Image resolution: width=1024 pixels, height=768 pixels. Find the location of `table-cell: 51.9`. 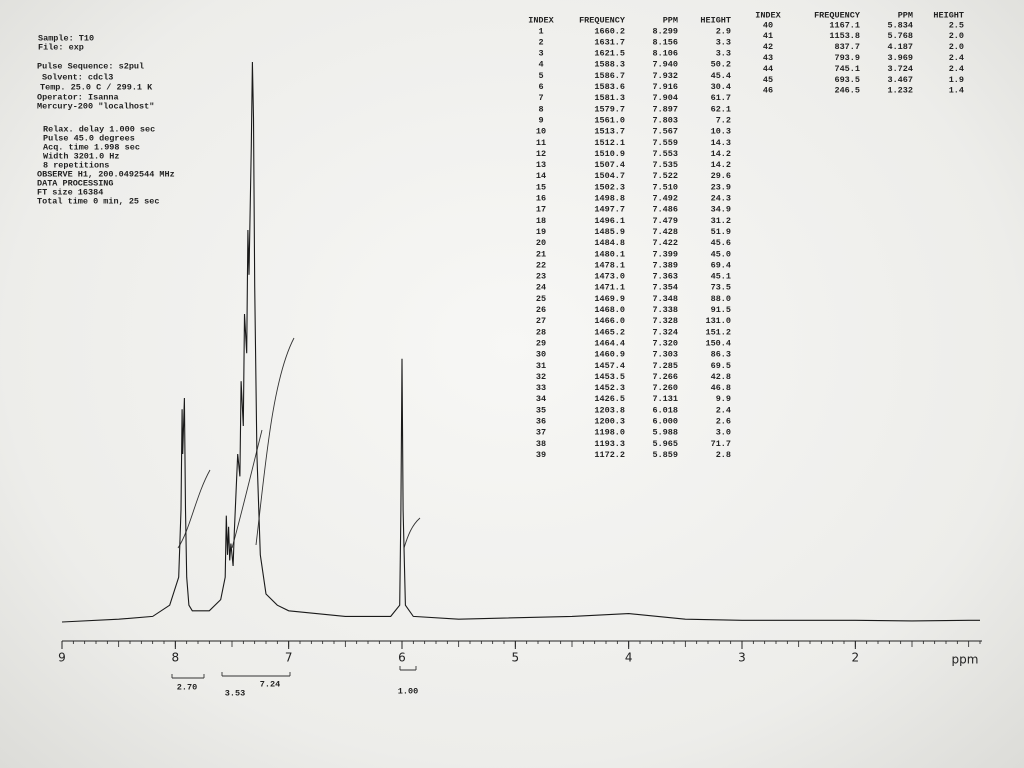

table-cell: 51.9 is located at coordinates (721, 232).